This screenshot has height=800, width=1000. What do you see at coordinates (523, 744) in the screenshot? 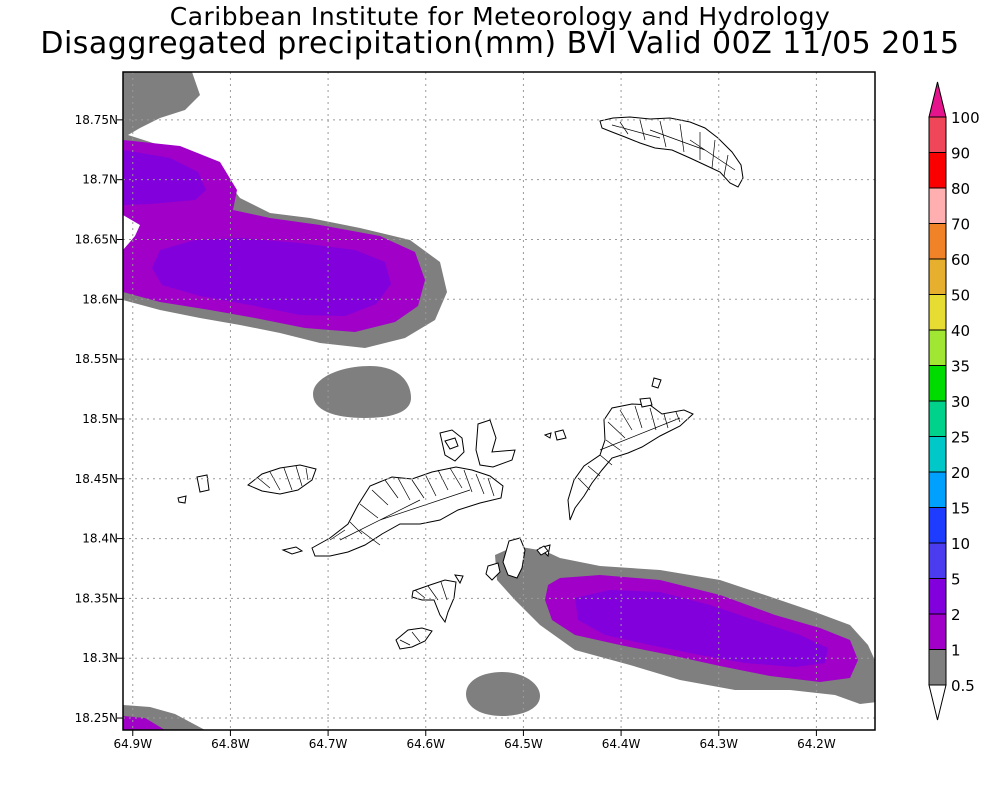
I see `x-tick-label: 64.5W` at bounding box center [523, 744].